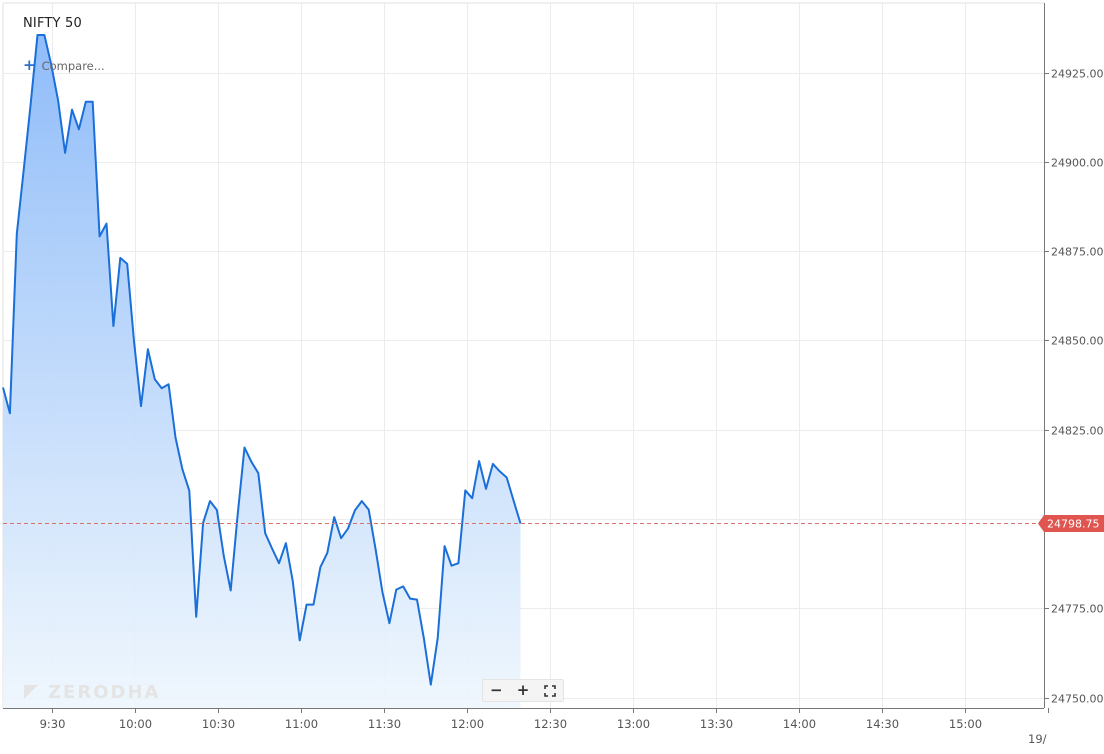  What do you see at coordinates (301, 724) in the screenshot?
I see `x-tick-label: 11:00` at bounding box center [301, 724].